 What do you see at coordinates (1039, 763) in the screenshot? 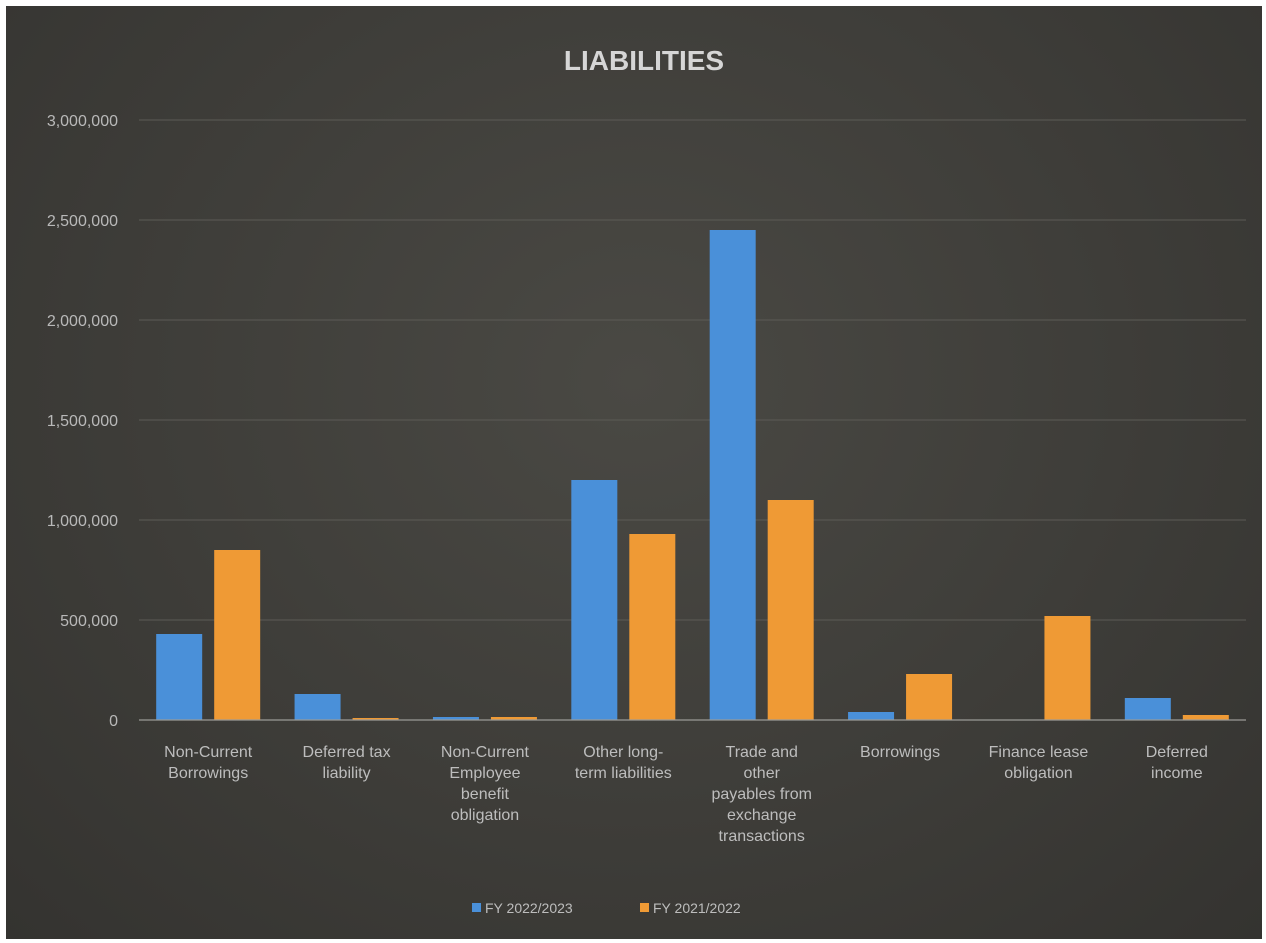
I see `x-category-label: Finance lease obligation` at bounding box center [1039, 763].